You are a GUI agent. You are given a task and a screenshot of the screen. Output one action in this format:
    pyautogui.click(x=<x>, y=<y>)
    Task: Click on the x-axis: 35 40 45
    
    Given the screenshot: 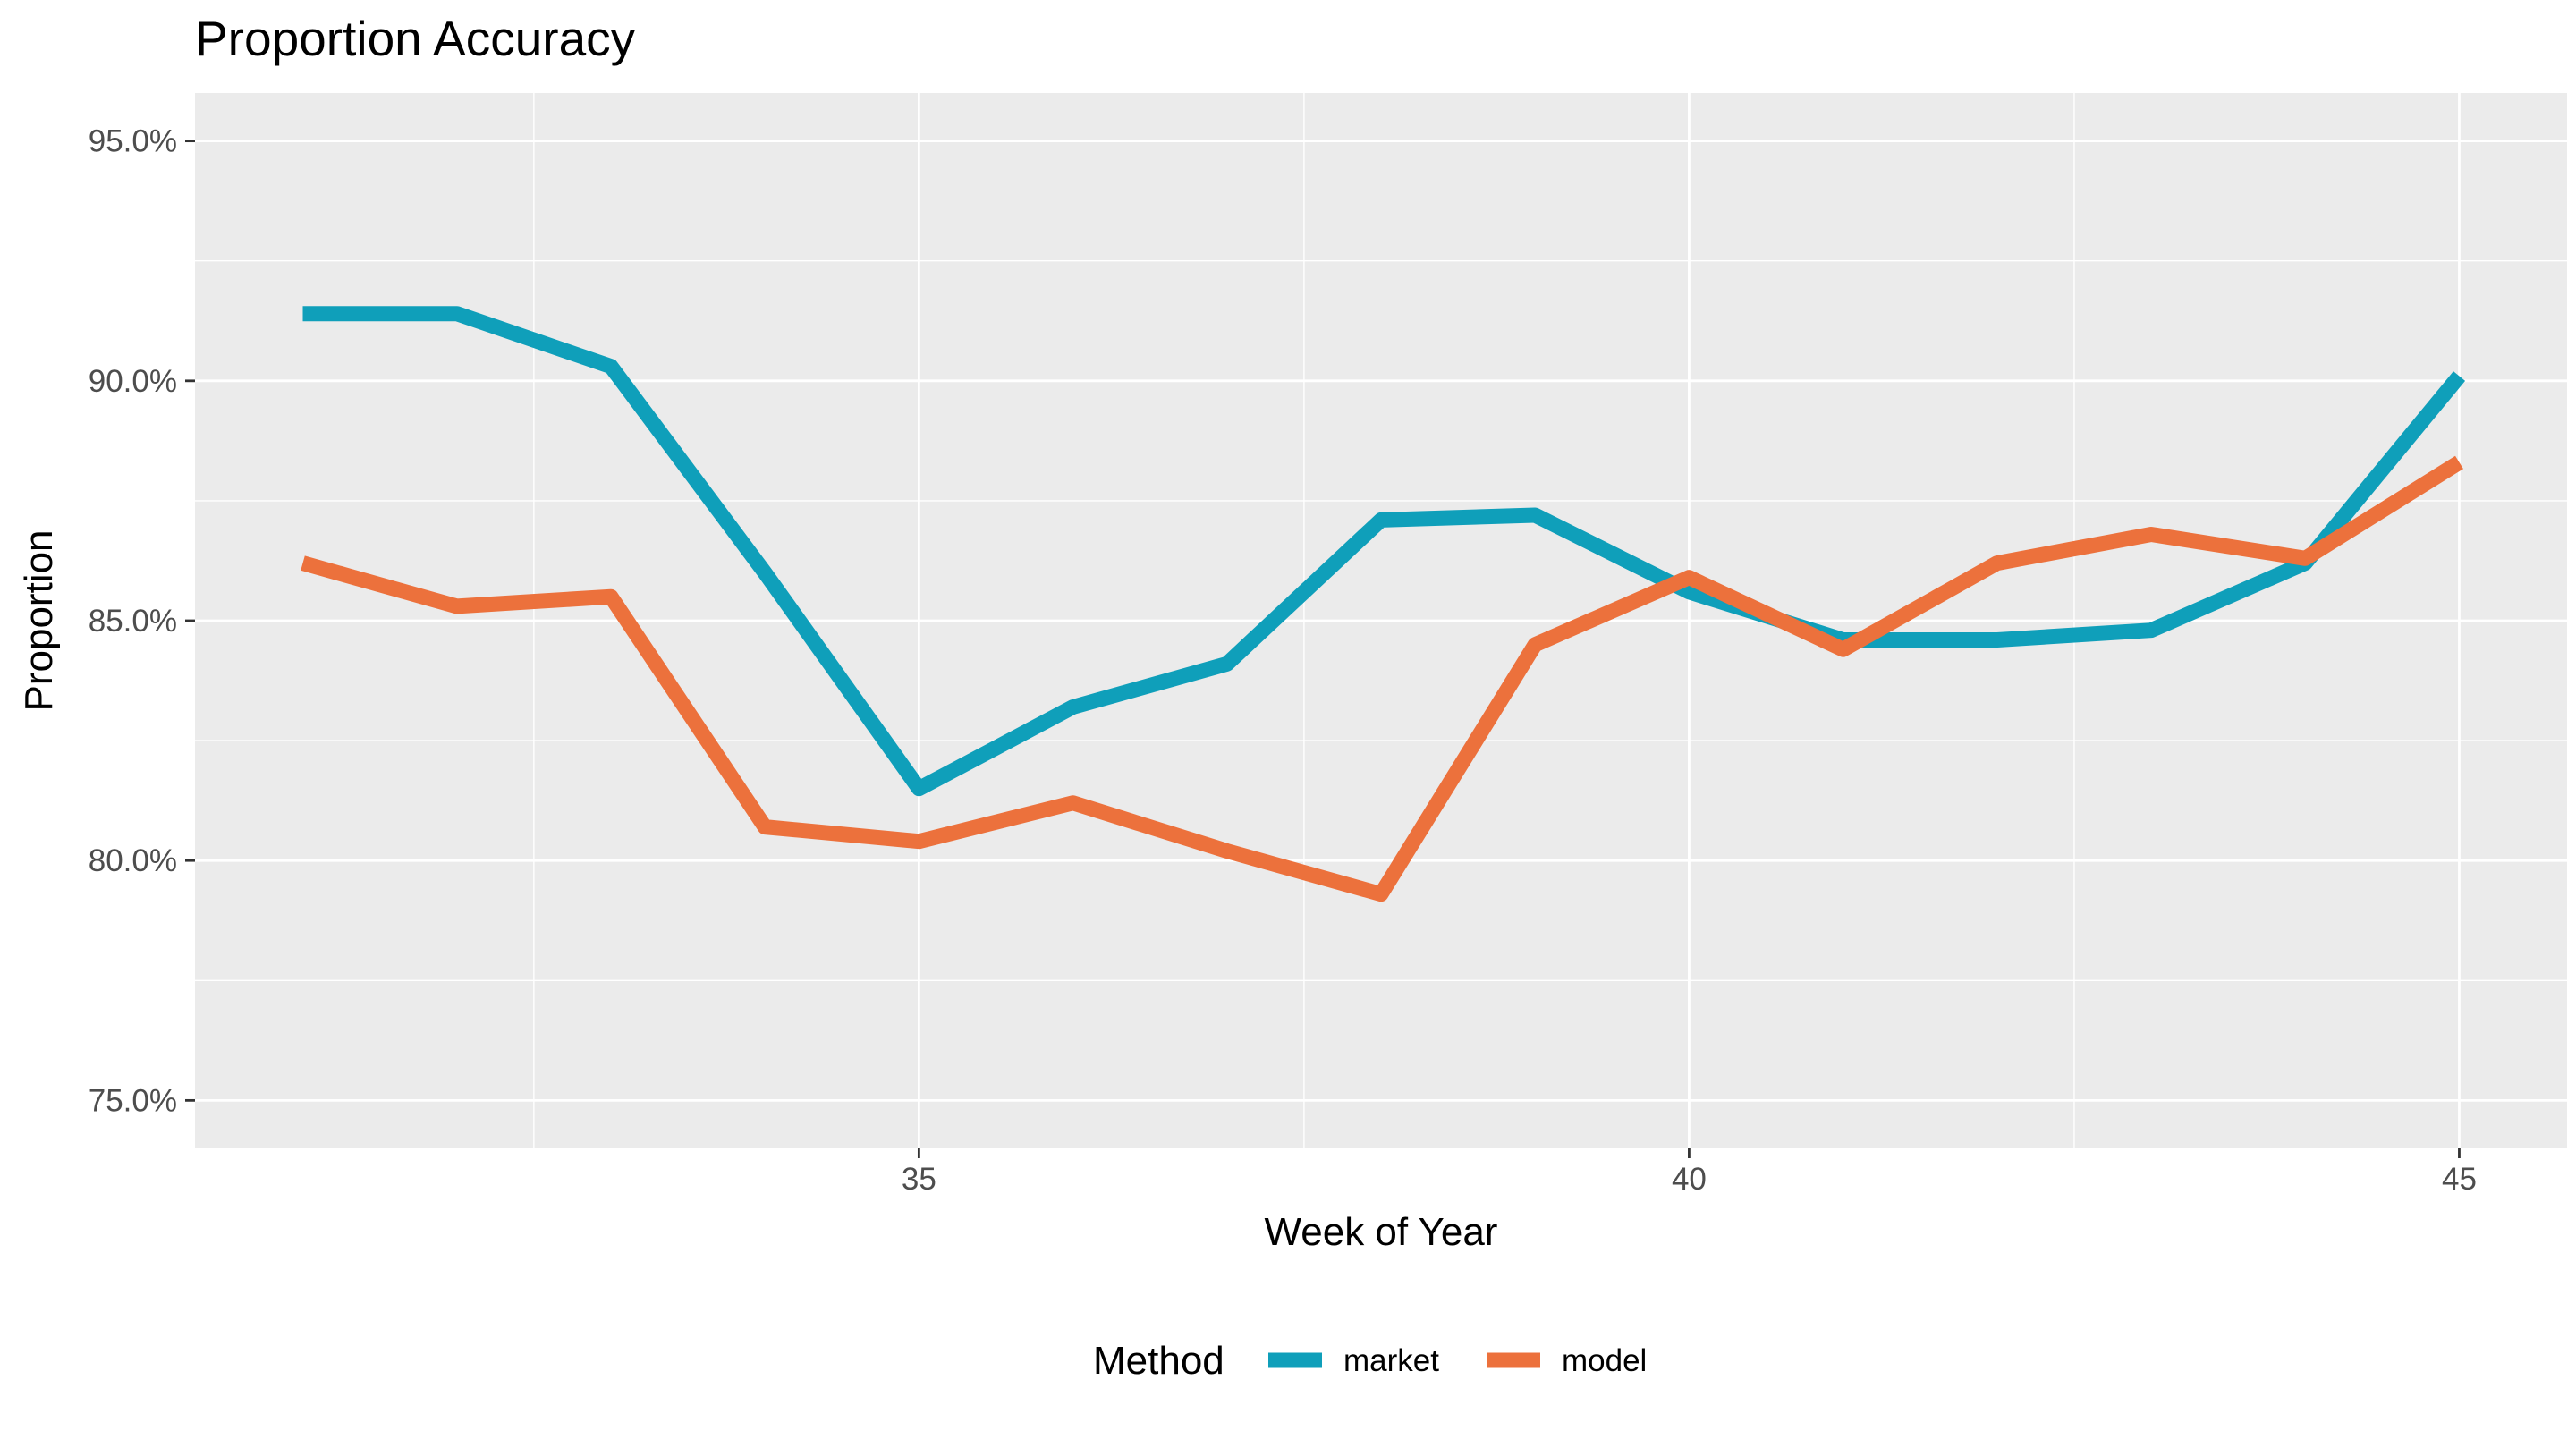 What is the action you would take?
    pyautogui.click(x=1689, y=1173)
    